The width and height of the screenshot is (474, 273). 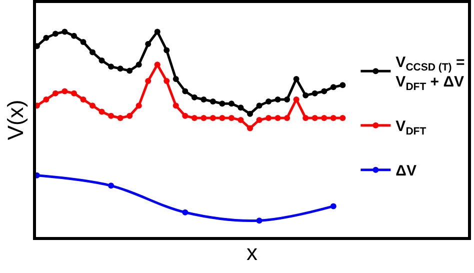 What do you see at coordinates (430, 73) in the screenshot?
I see `text: V$_{CCSD (T)}$ = V$_{DFT}$ + ΔV` at bounding box center [430, 73].